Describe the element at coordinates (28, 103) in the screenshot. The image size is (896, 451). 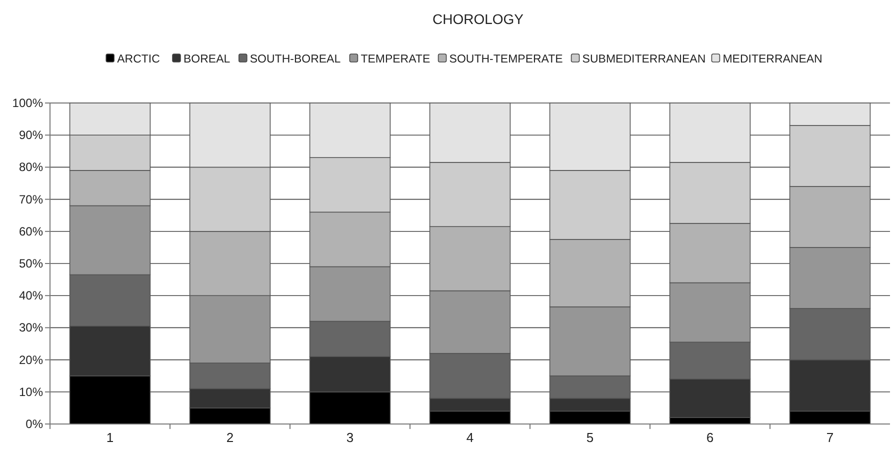
I see `y-tick-label: 100%` at that location.